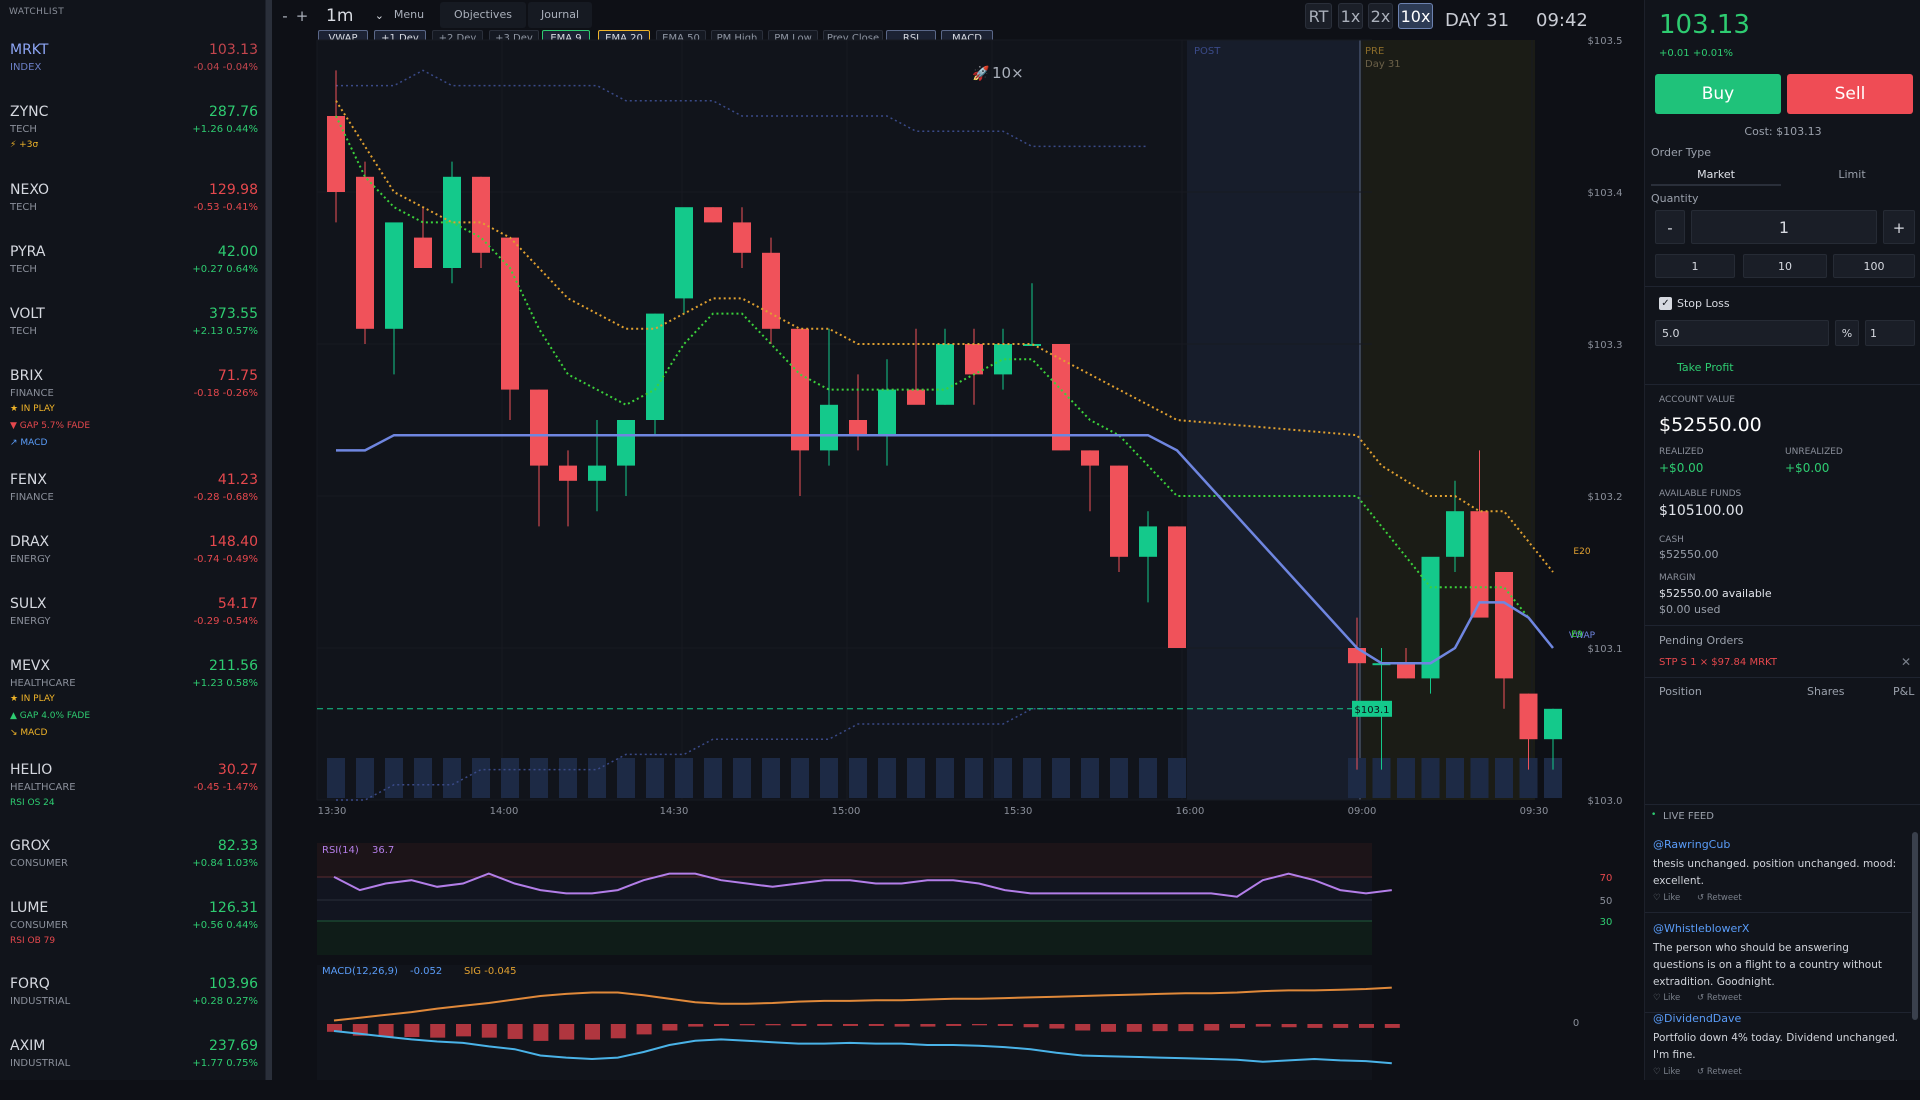 The height and width of the screenshot is (1100, 1920). Describe the element at coordinates (1696, 53) in the screenshot. I see `price-change: +0.01 +0.01%` at that location.